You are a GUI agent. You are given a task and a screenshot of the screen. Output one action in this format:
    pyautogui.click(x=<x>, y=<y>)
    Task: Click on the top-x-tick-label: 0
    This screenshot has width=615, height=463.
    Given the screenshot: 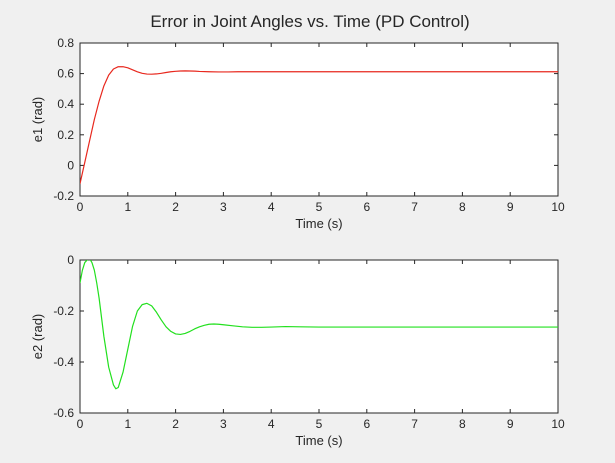 What is the action you would take?
    pyautogui.click(x=80, y=207)
    